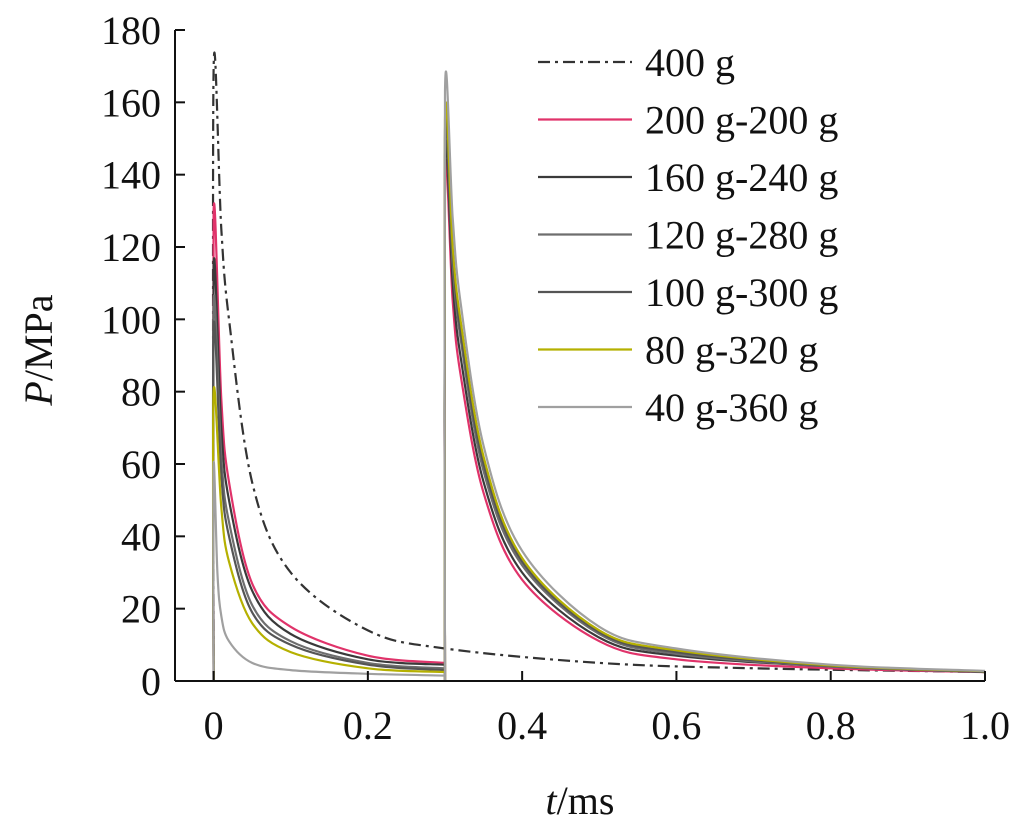 This screenshot has width=1018, height=830. What do you see at coordinates (741, 177) in the screenshot?
I see `legend-label: 160 g-240 g` at bounding box center [741, 177].